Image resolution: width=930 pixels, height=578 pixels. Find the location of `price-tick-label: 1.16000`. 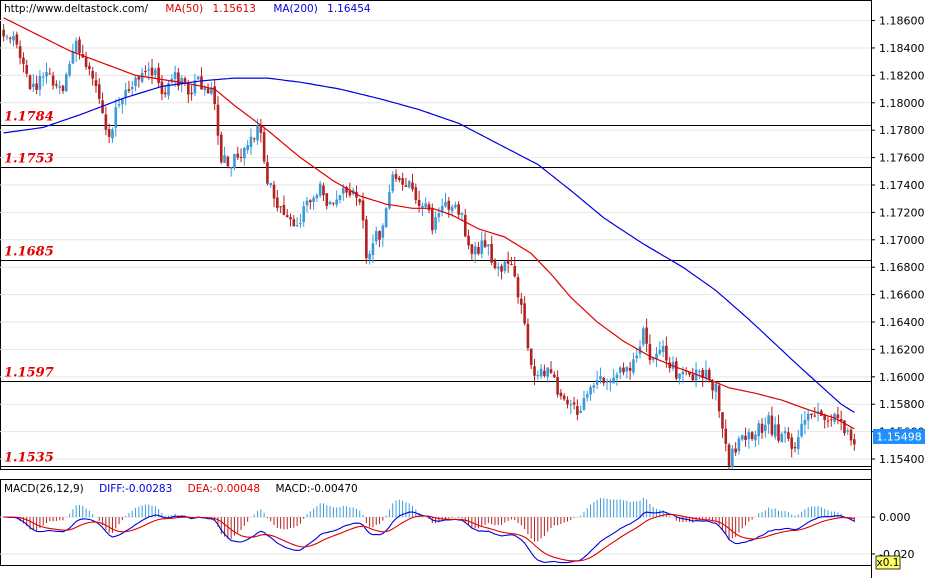

price-tick-label: 1.16000 is located at coordinates (902, 377).